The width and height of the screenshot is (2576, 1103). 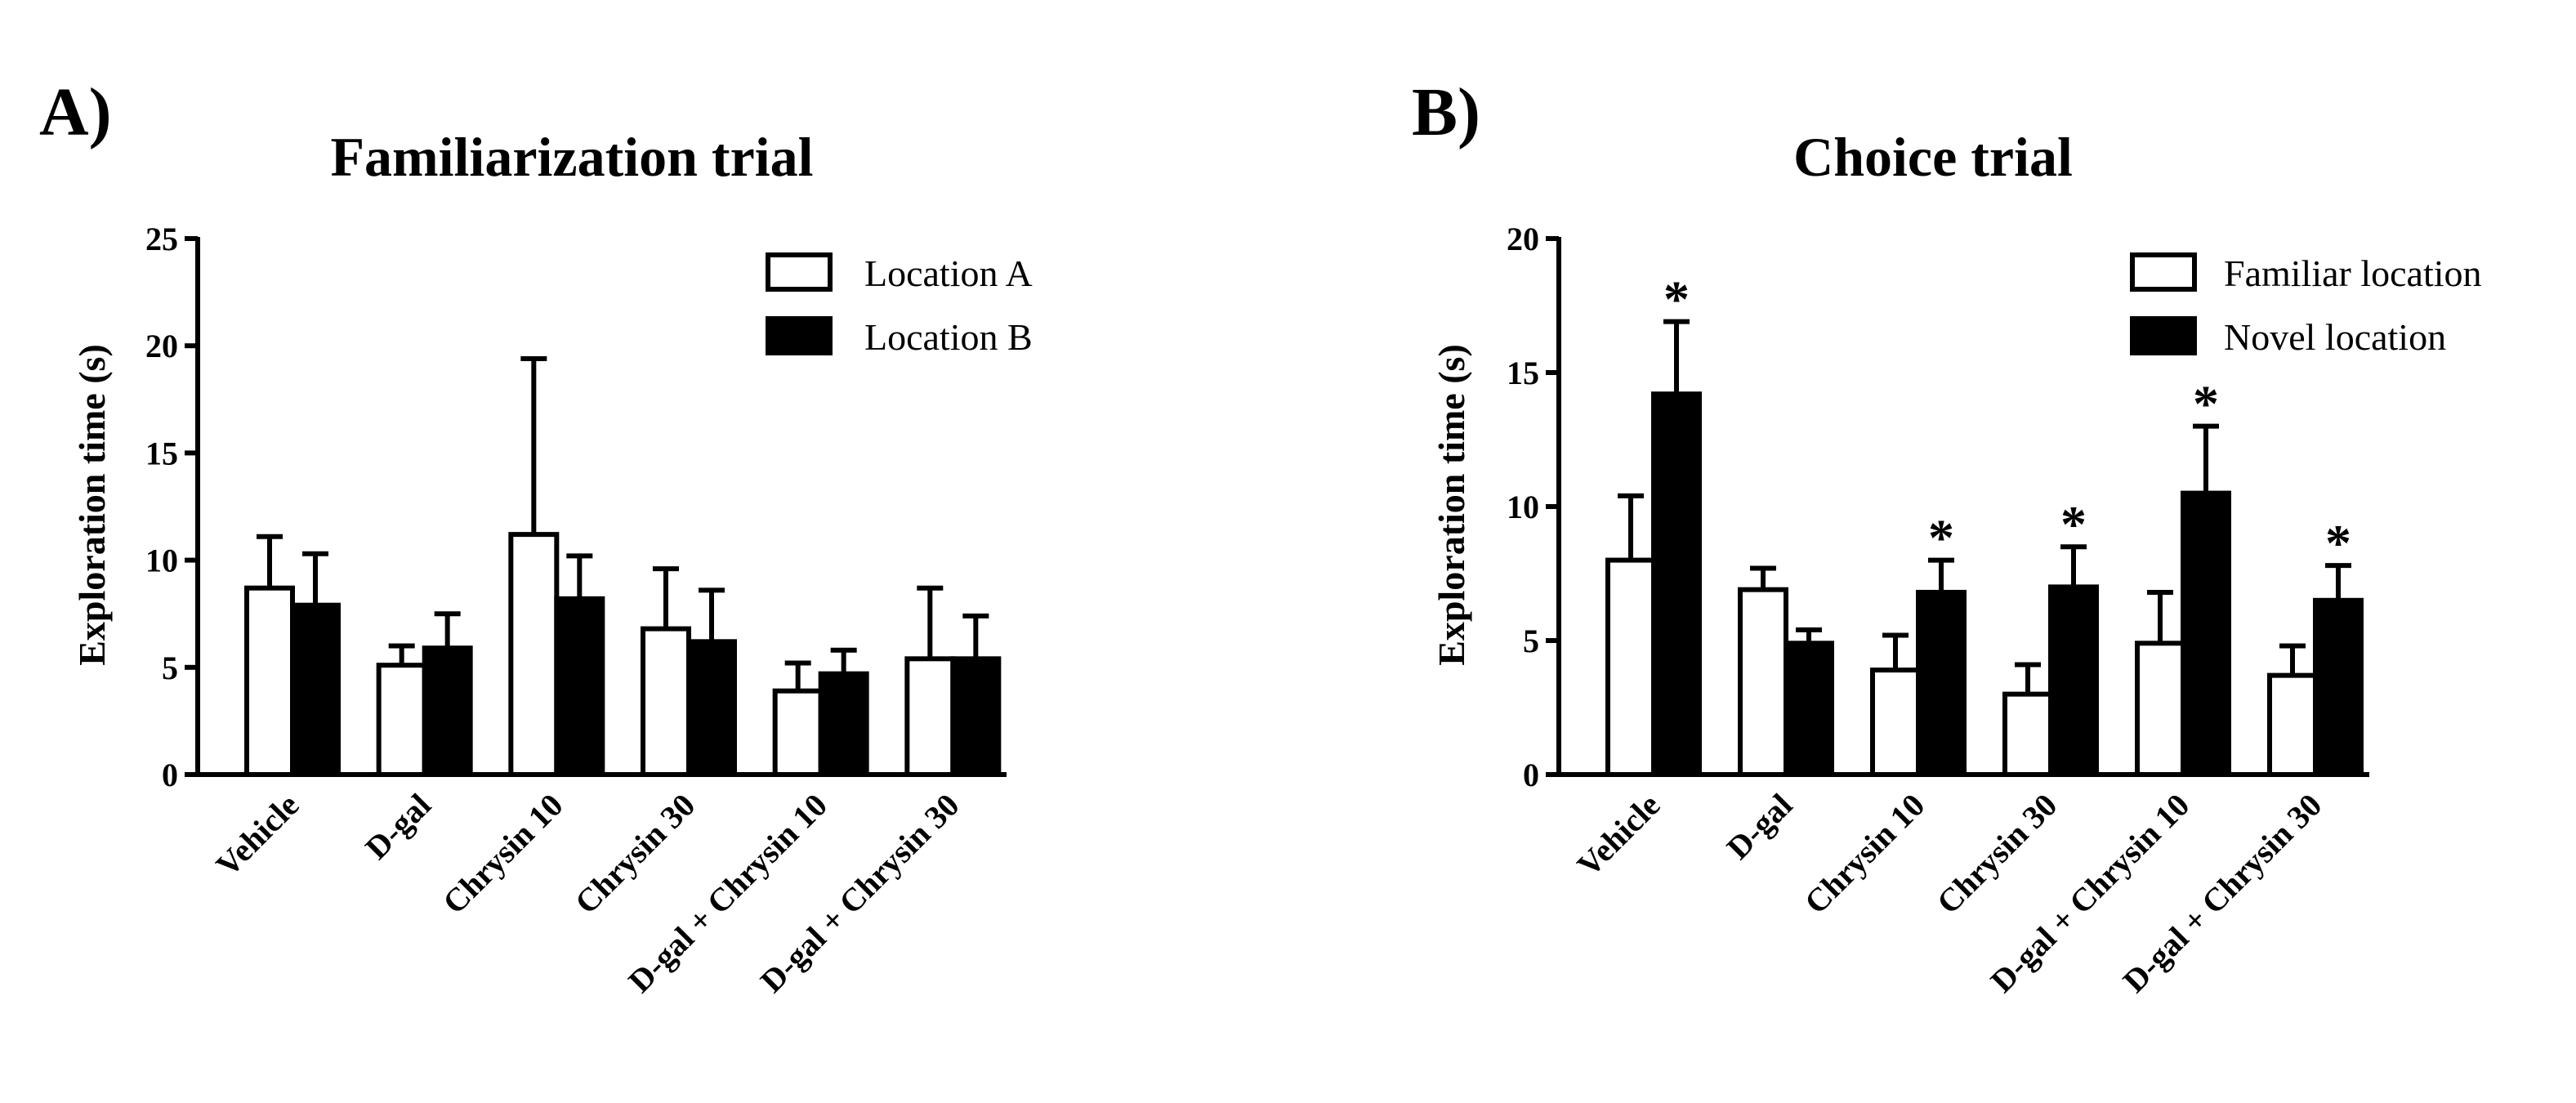 What do you see at coordinates (1677, 584) in the screenshot?
I see `bar-novel-location-vehicle` at bounding box center [1677, 584].